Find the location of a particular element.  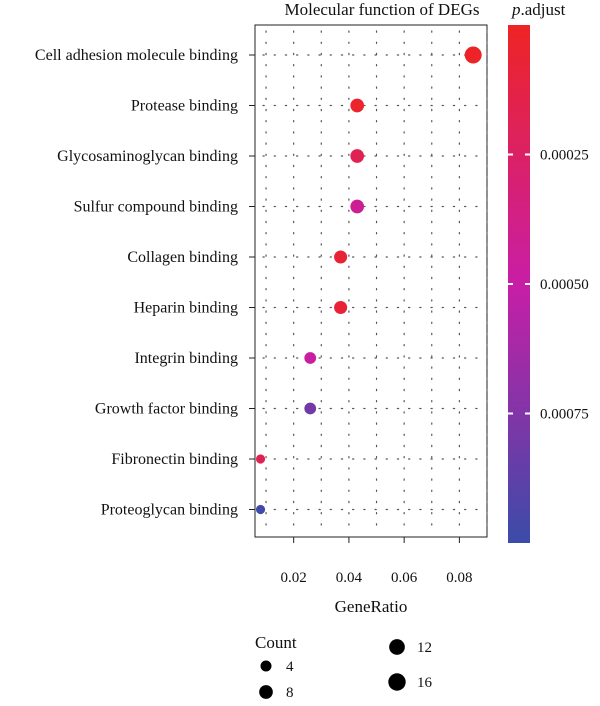

size-legend-title: Count is located at coordinates (276, 642).